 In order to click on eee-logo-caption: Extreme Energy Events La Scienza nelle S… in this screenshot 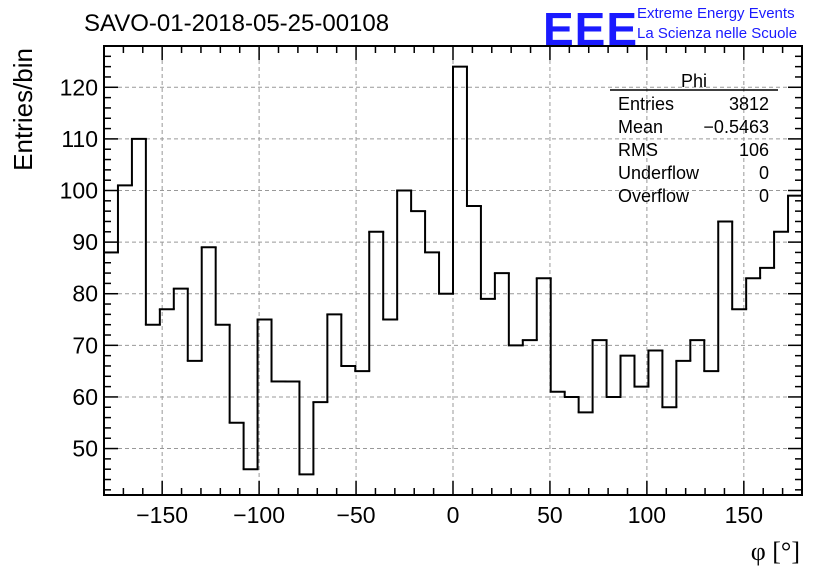, I will do `click(717, 24)`.